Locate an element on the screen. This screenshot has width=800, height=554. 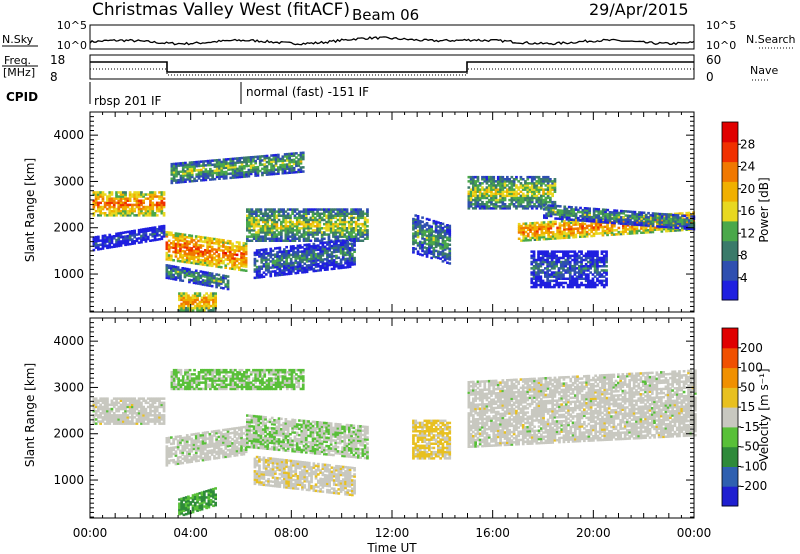
vel-ytick-label: 3000 is located at coordinates (68, 387).